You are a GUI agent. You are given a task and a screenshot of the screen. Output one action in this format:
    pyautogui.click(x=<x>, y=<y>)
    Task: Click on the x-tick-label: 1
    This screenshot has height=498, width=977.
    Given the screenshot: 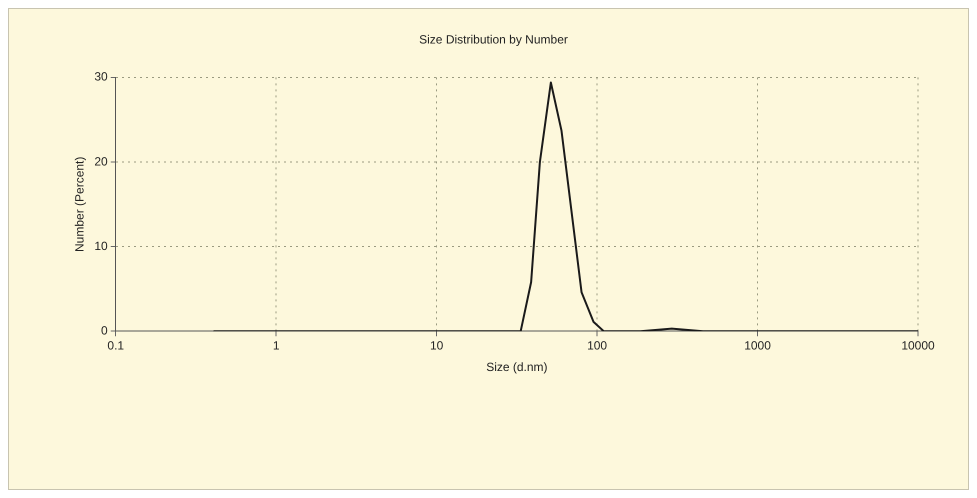 What is the action you would take?
    pyautogui.click(x=276, y=345)
    